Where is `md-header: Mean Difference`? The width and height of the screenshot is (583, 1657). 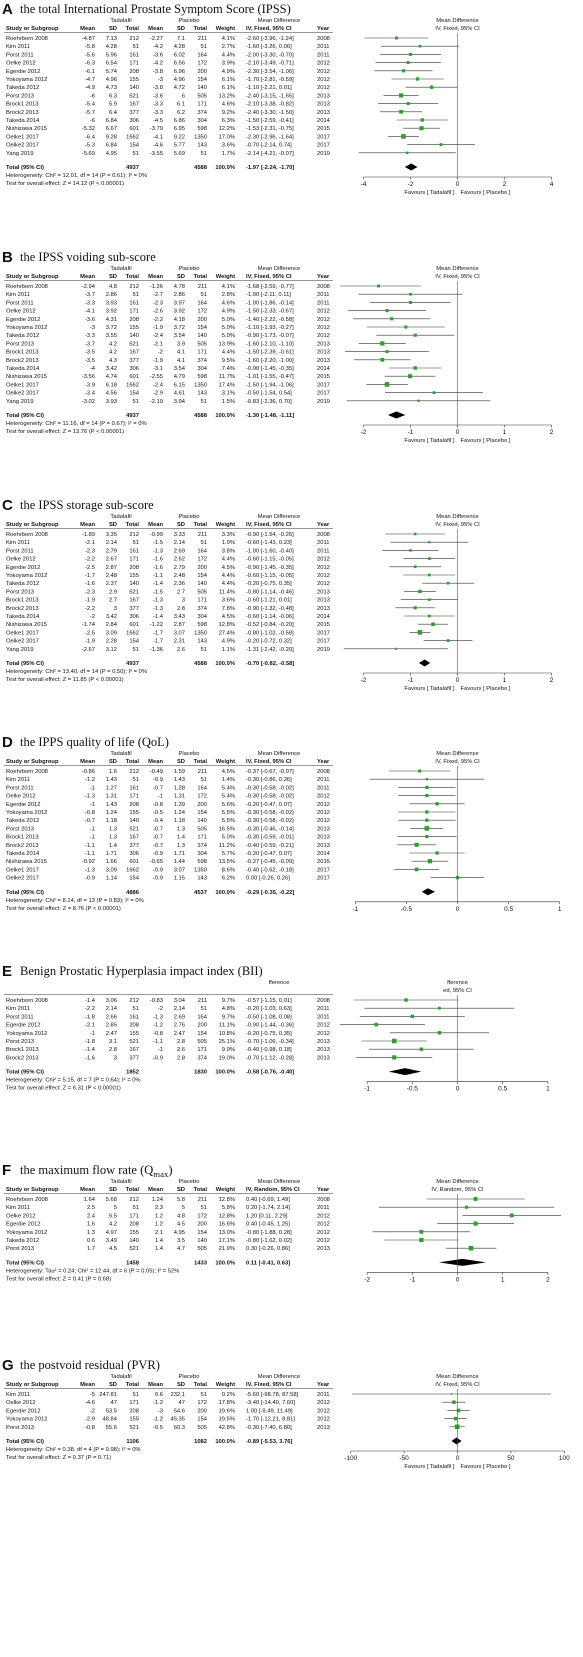 md-header: Mean Difference is located at coordinates (279, 1377).